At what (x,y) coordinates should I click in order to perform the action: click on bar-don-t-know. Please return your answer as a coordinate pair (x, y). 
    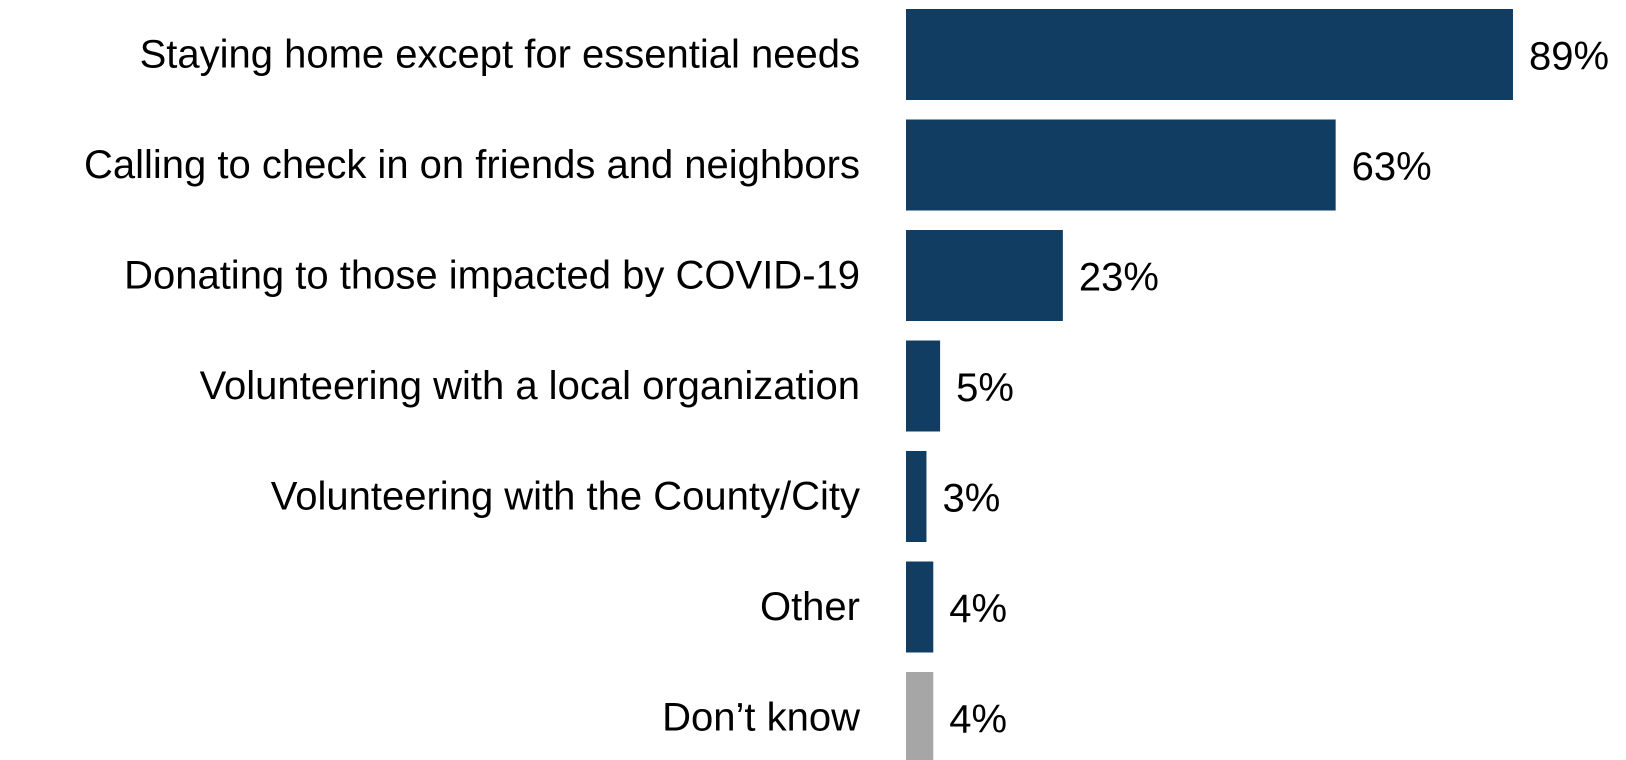
    Looking at the image, I should click on (920, 716).